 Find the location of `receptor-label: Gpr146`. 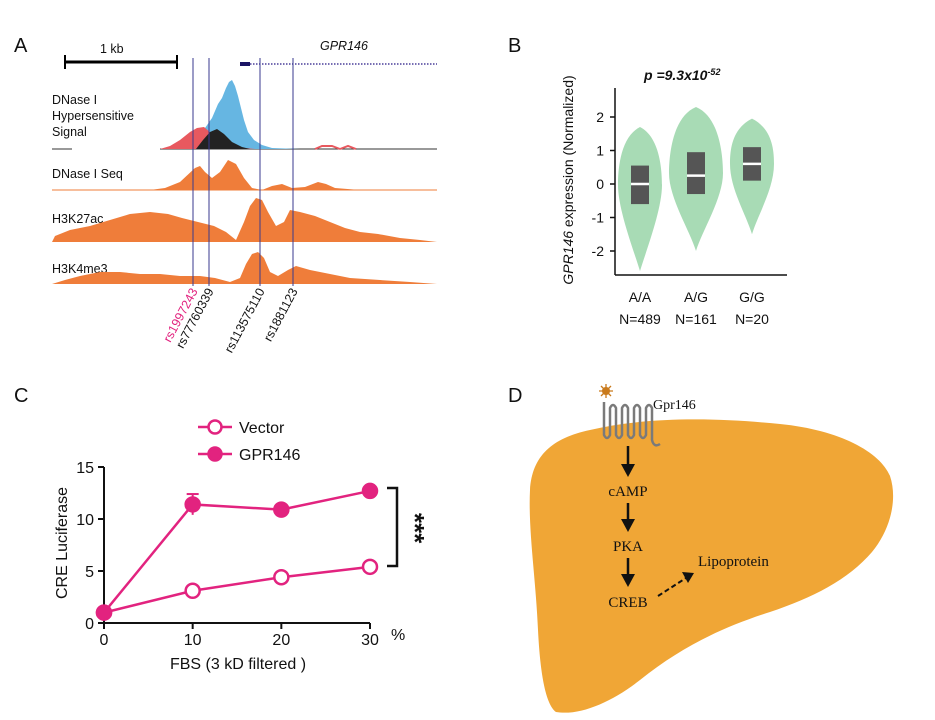

receptor-label: Gpr146 is located at coordinates (674, 405).